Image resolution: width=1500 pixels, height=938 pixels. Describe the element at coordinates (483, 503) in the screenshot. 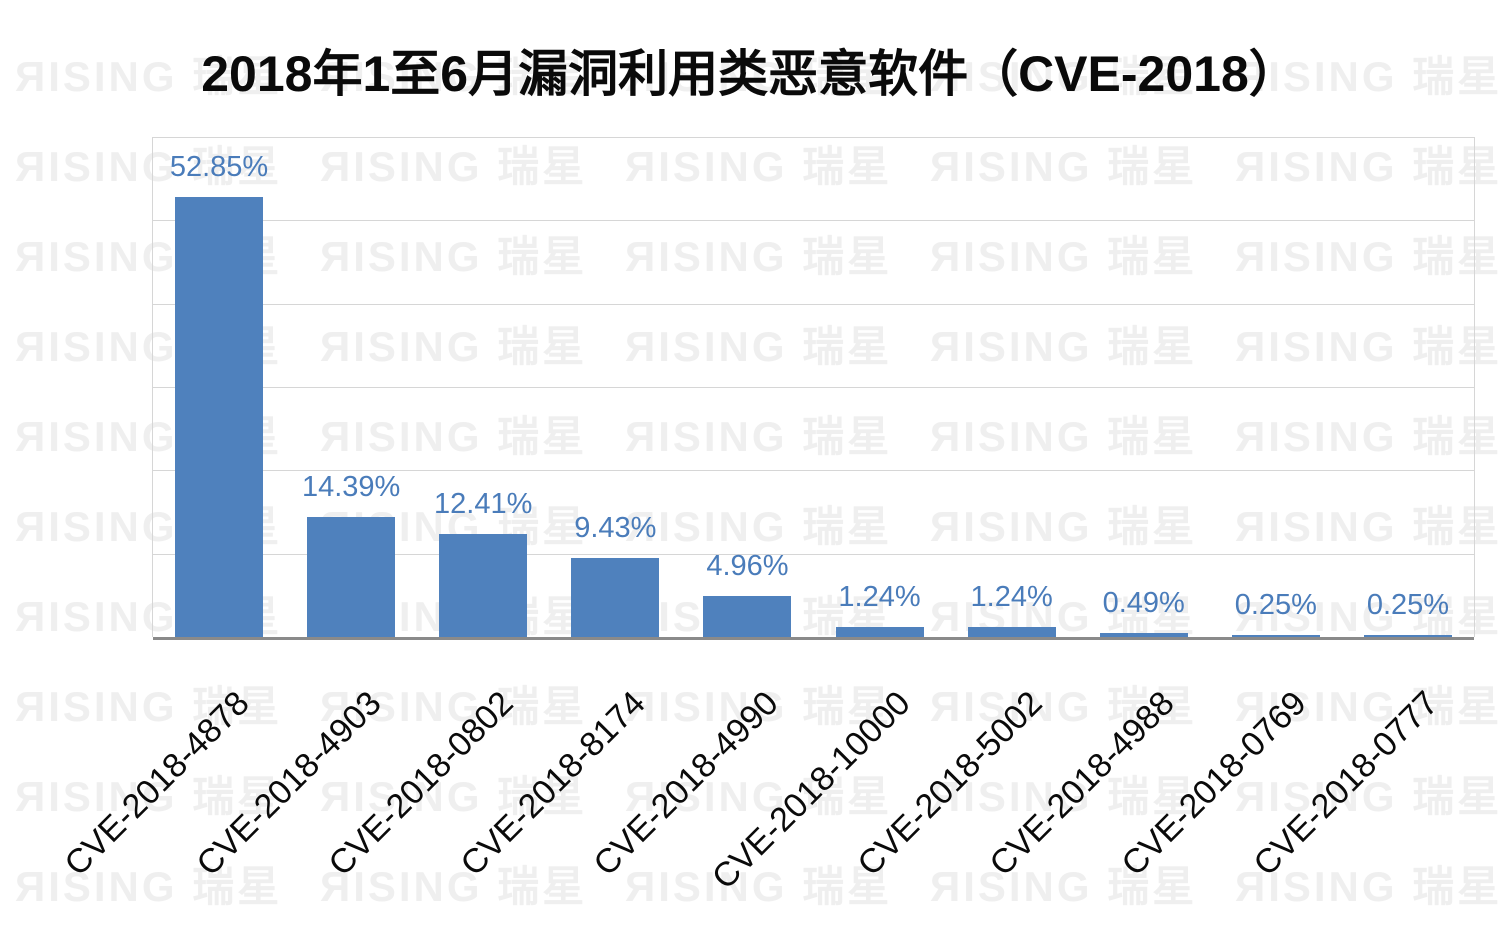

I see `bar-value-label: 12.41%` at that location.